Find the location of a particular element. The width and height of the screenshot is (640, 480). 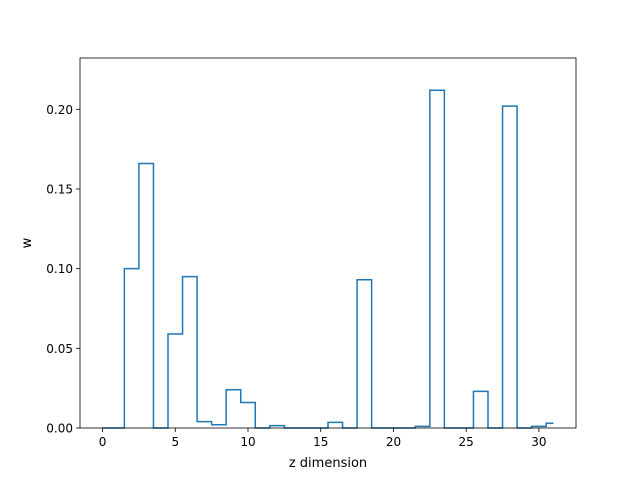

y-tick-label: 0.15 is located at coordinates (59, 189).